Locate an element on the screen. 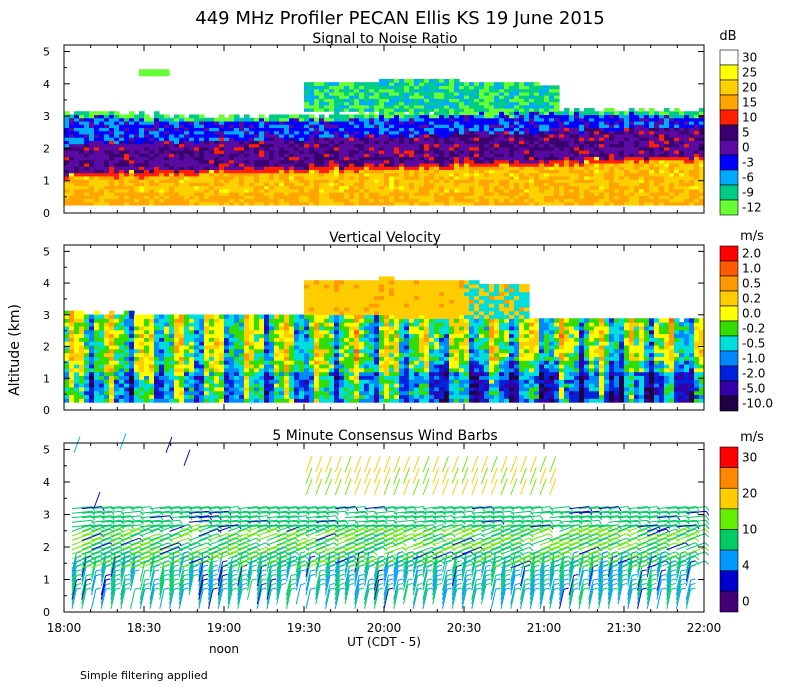 The image size is (800, 700). colorbar-label: 25 is located at coordinates (749, 73).